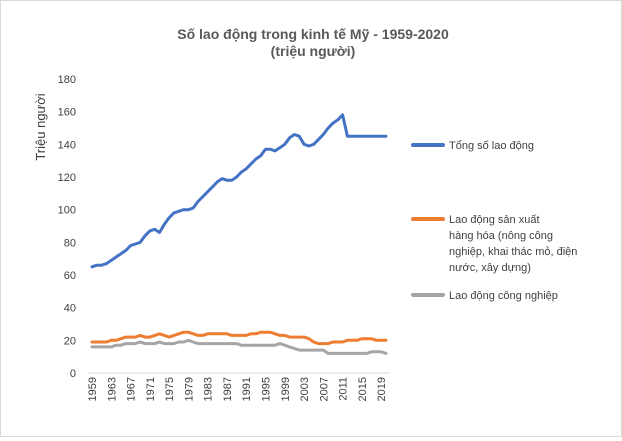 This screenshot has width=622, height=441. Describe the element at coordinates (313, 34) in the screenshot. I see `chart-title: Số lao động trong kinh tế Mỹ - 1959-2020` at that location.